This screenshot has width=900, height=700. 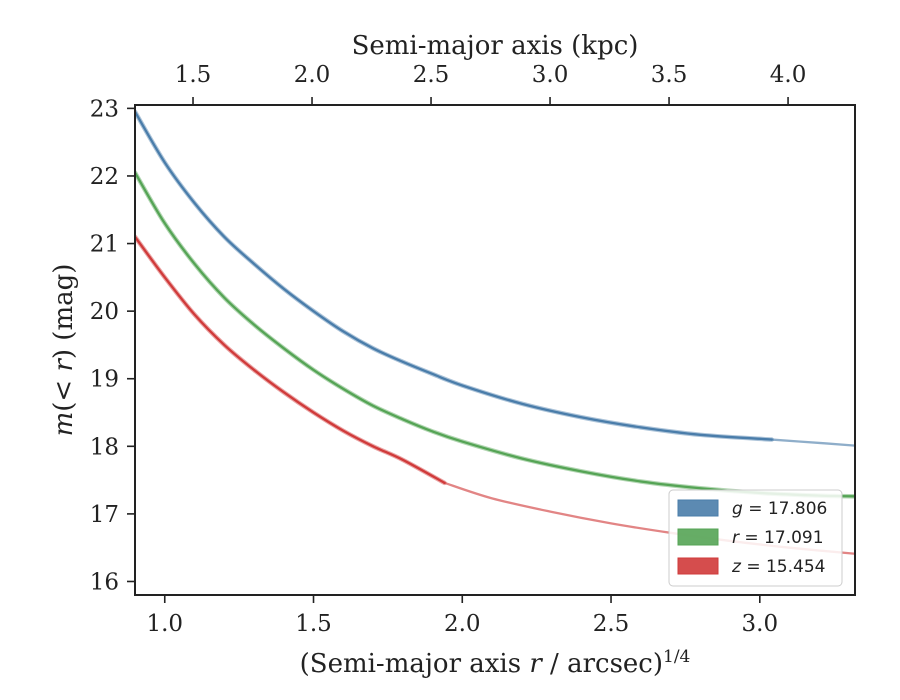 I want to click on legend-swatch-g, so click(x=698, y=508).